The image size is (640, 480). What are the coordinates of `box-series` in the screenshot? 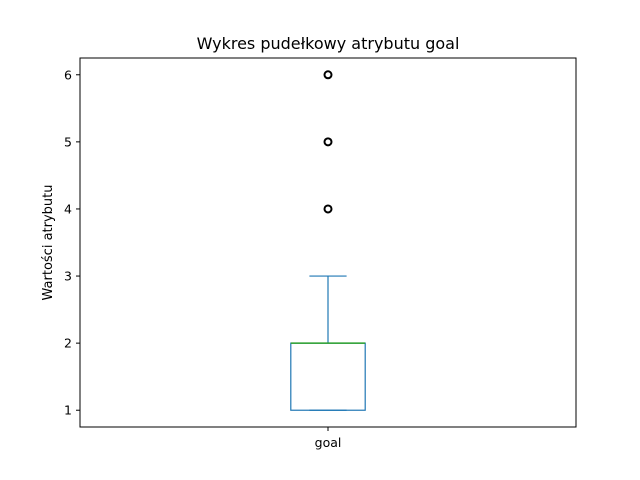 It's located at (328, 240).